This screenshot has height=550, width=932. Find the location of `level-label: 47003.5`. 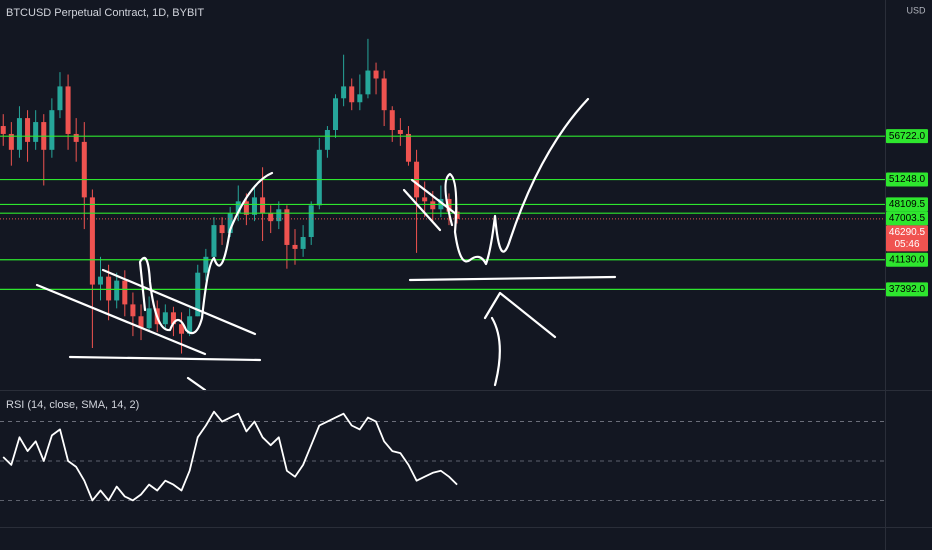

level-label: 47003.5 is located at coordinates (907, 218).